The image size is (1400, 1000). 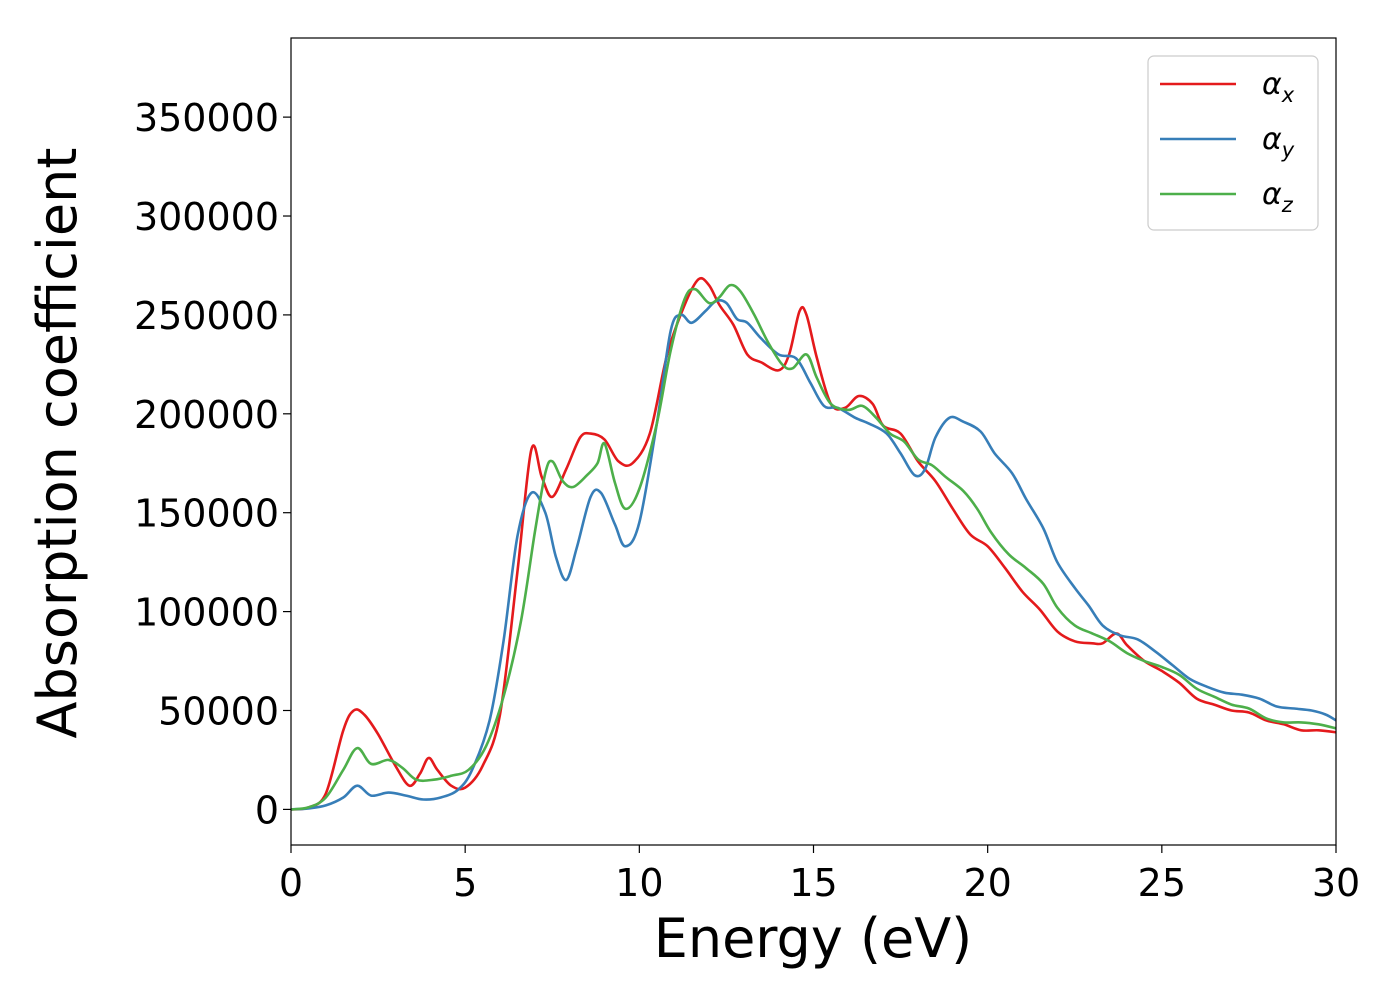 What do you see at coordinates (1278, 142) in the screenshot?
I see `legend-label-y: αy` at bounding box center [1278, 142].